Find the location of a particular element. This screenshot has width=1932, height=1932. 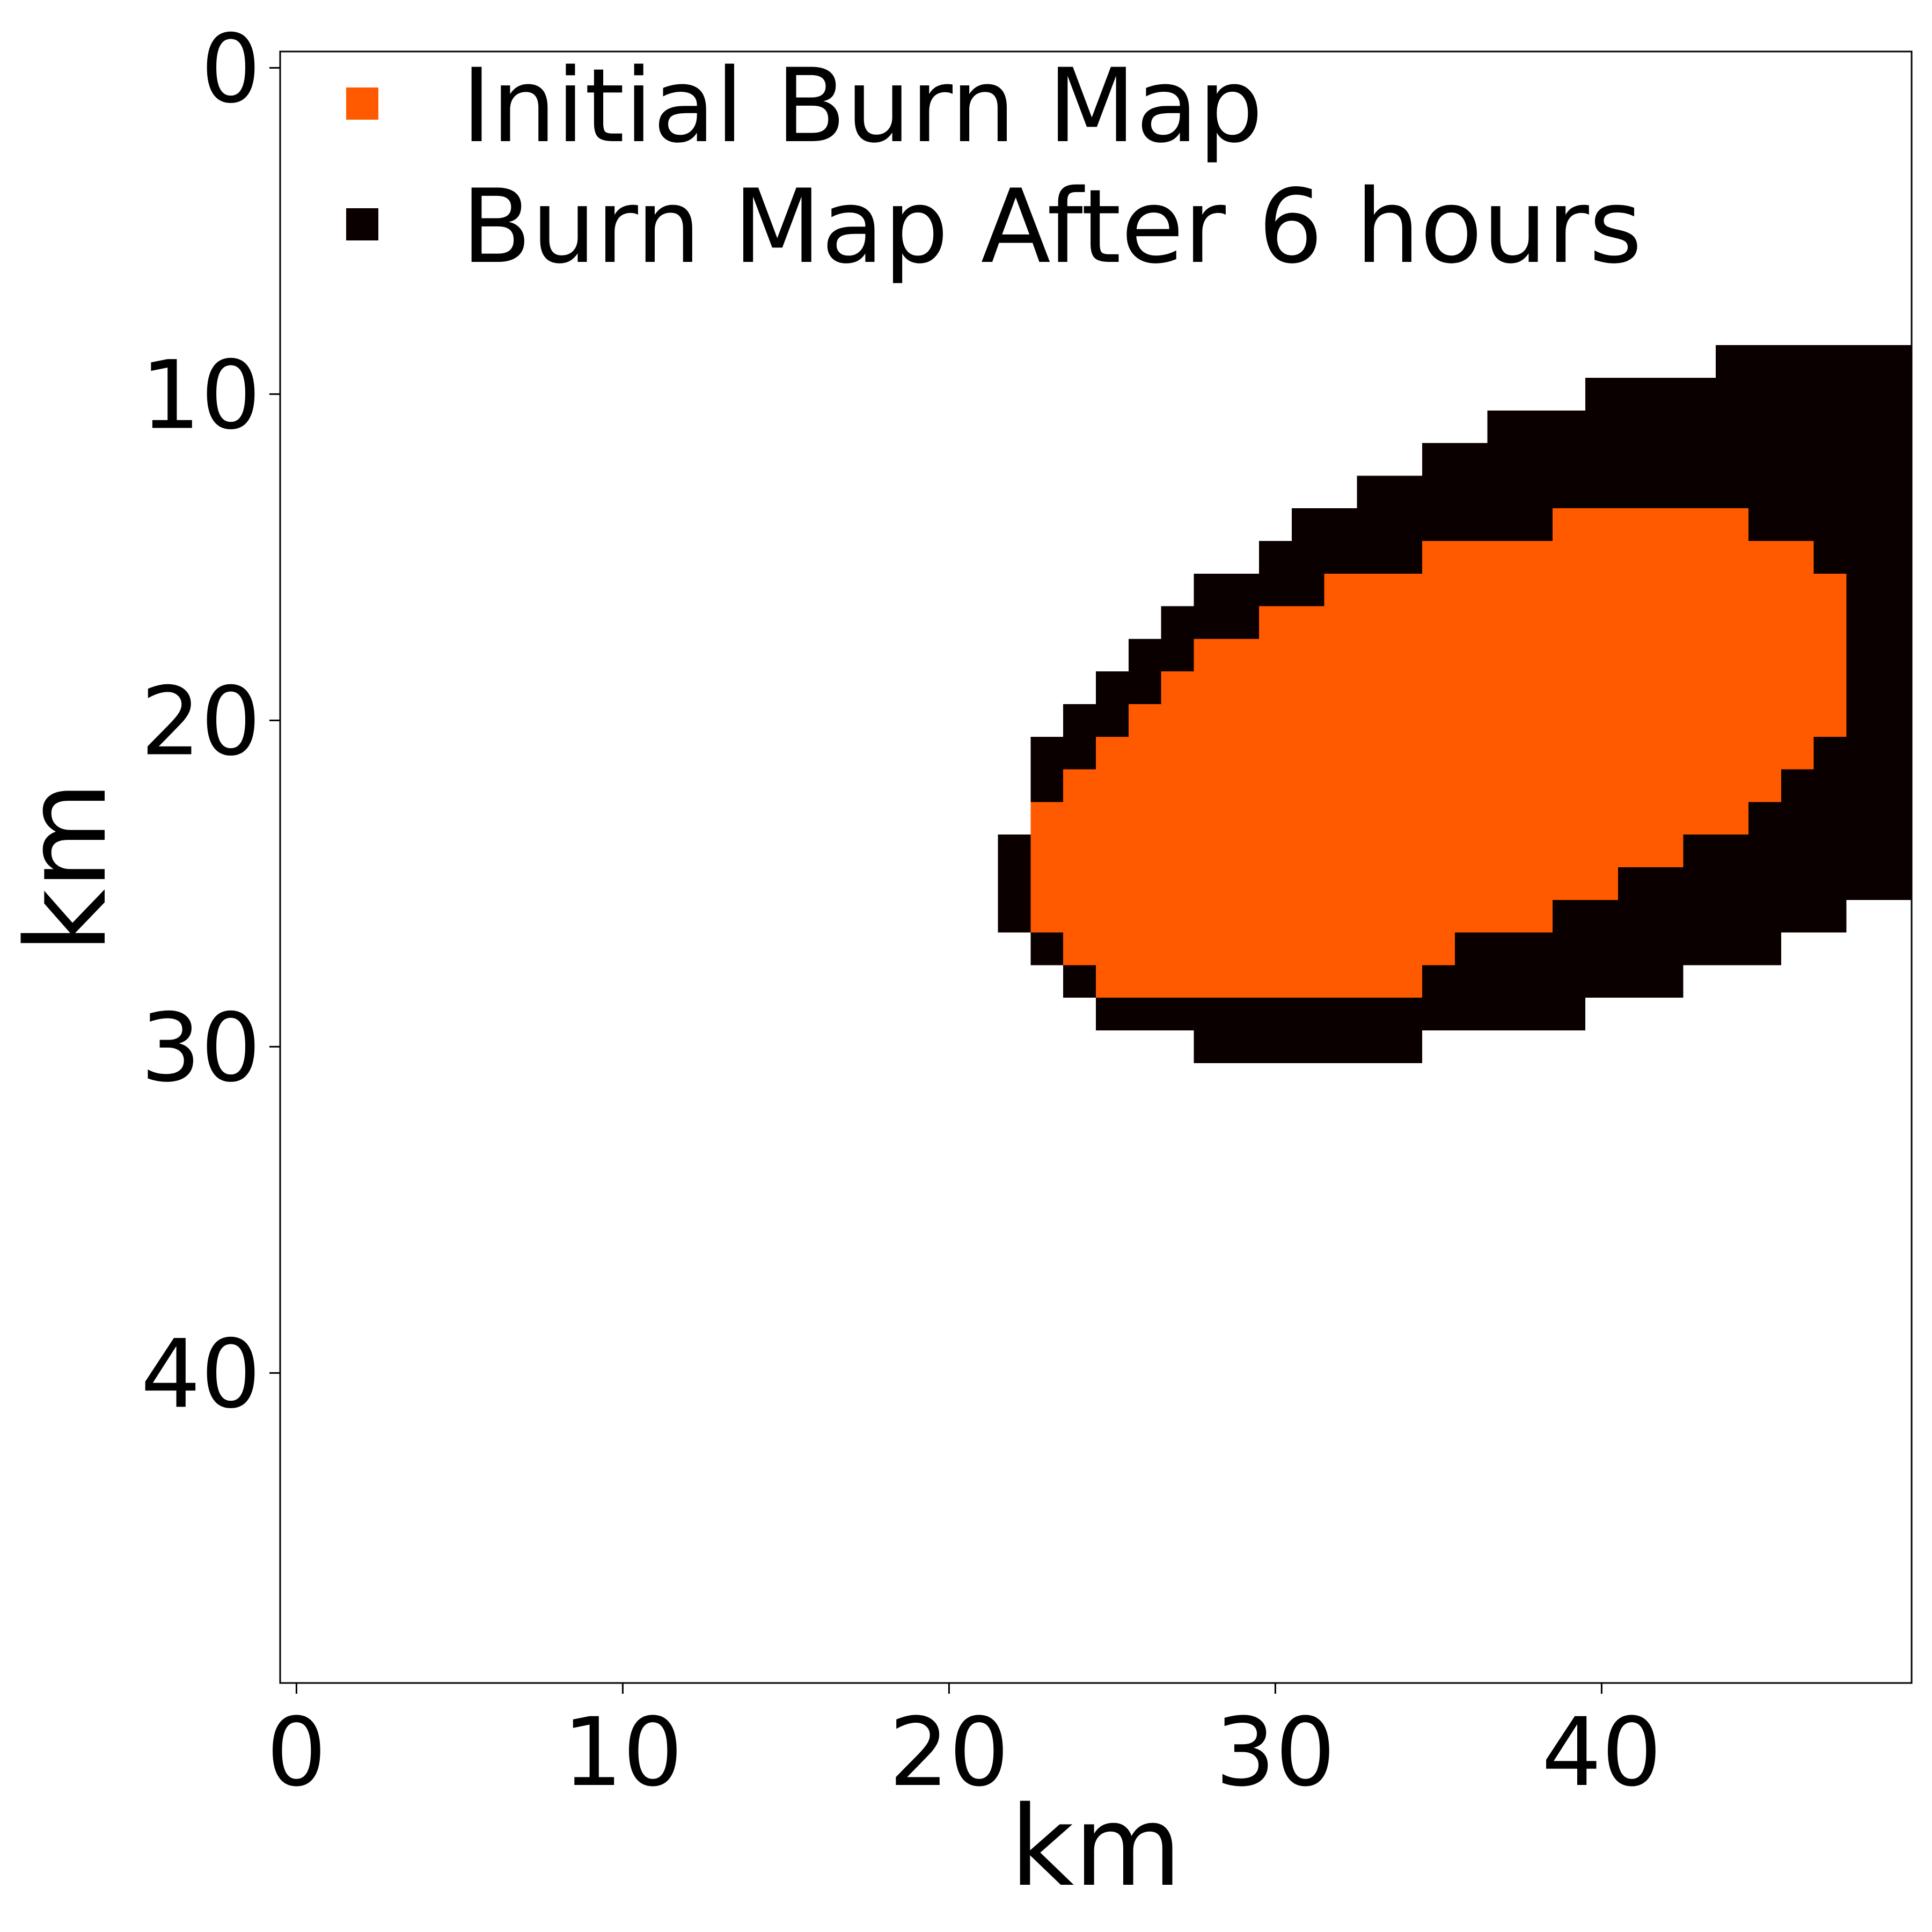

x-axis-ticks: 0 10 20 30 40 is located at coordinates (964, 1745).